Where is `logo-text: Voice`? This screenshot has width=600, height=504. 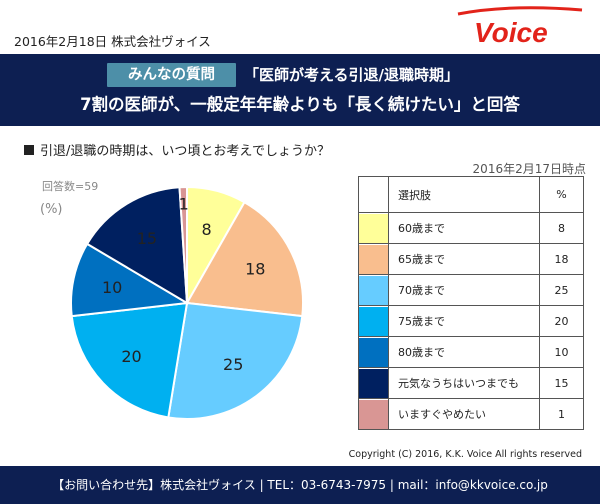
logo-text: Voice is located at coordinates (511, 32).